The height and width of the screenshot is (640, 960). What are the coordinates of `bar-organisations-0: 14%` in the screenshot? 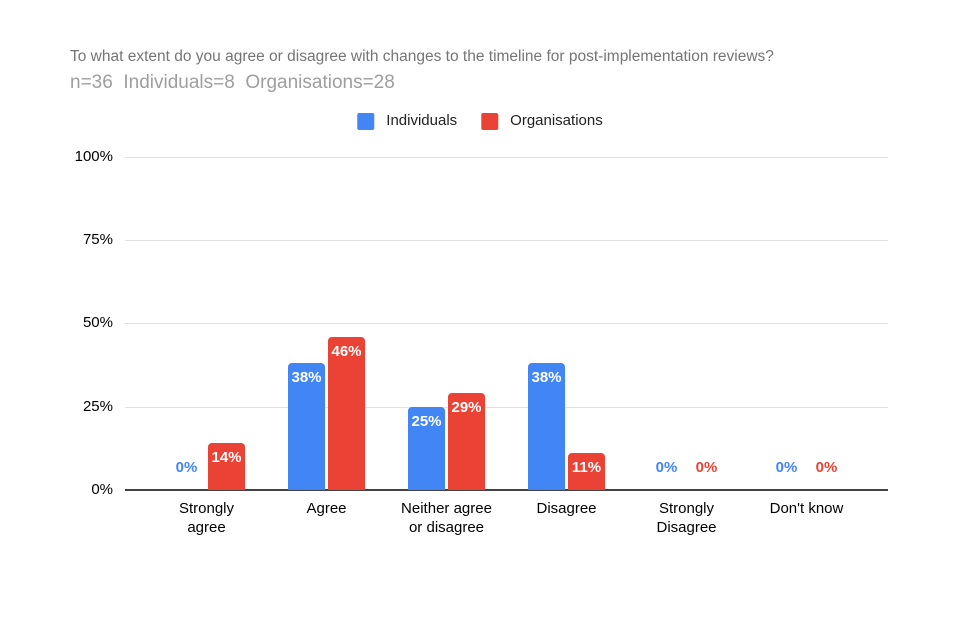 It's located at (226, 466).